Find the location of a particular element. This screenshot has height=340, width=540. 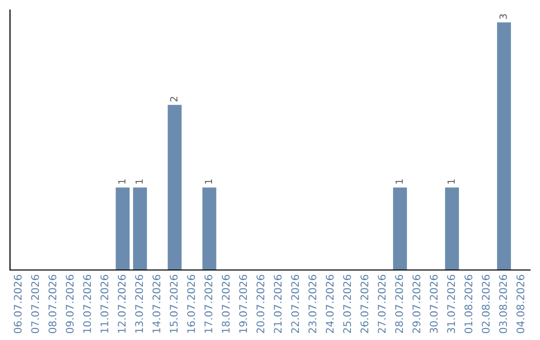

x-tick-label: 07.07.2026 is located at coordinates (35, 304).